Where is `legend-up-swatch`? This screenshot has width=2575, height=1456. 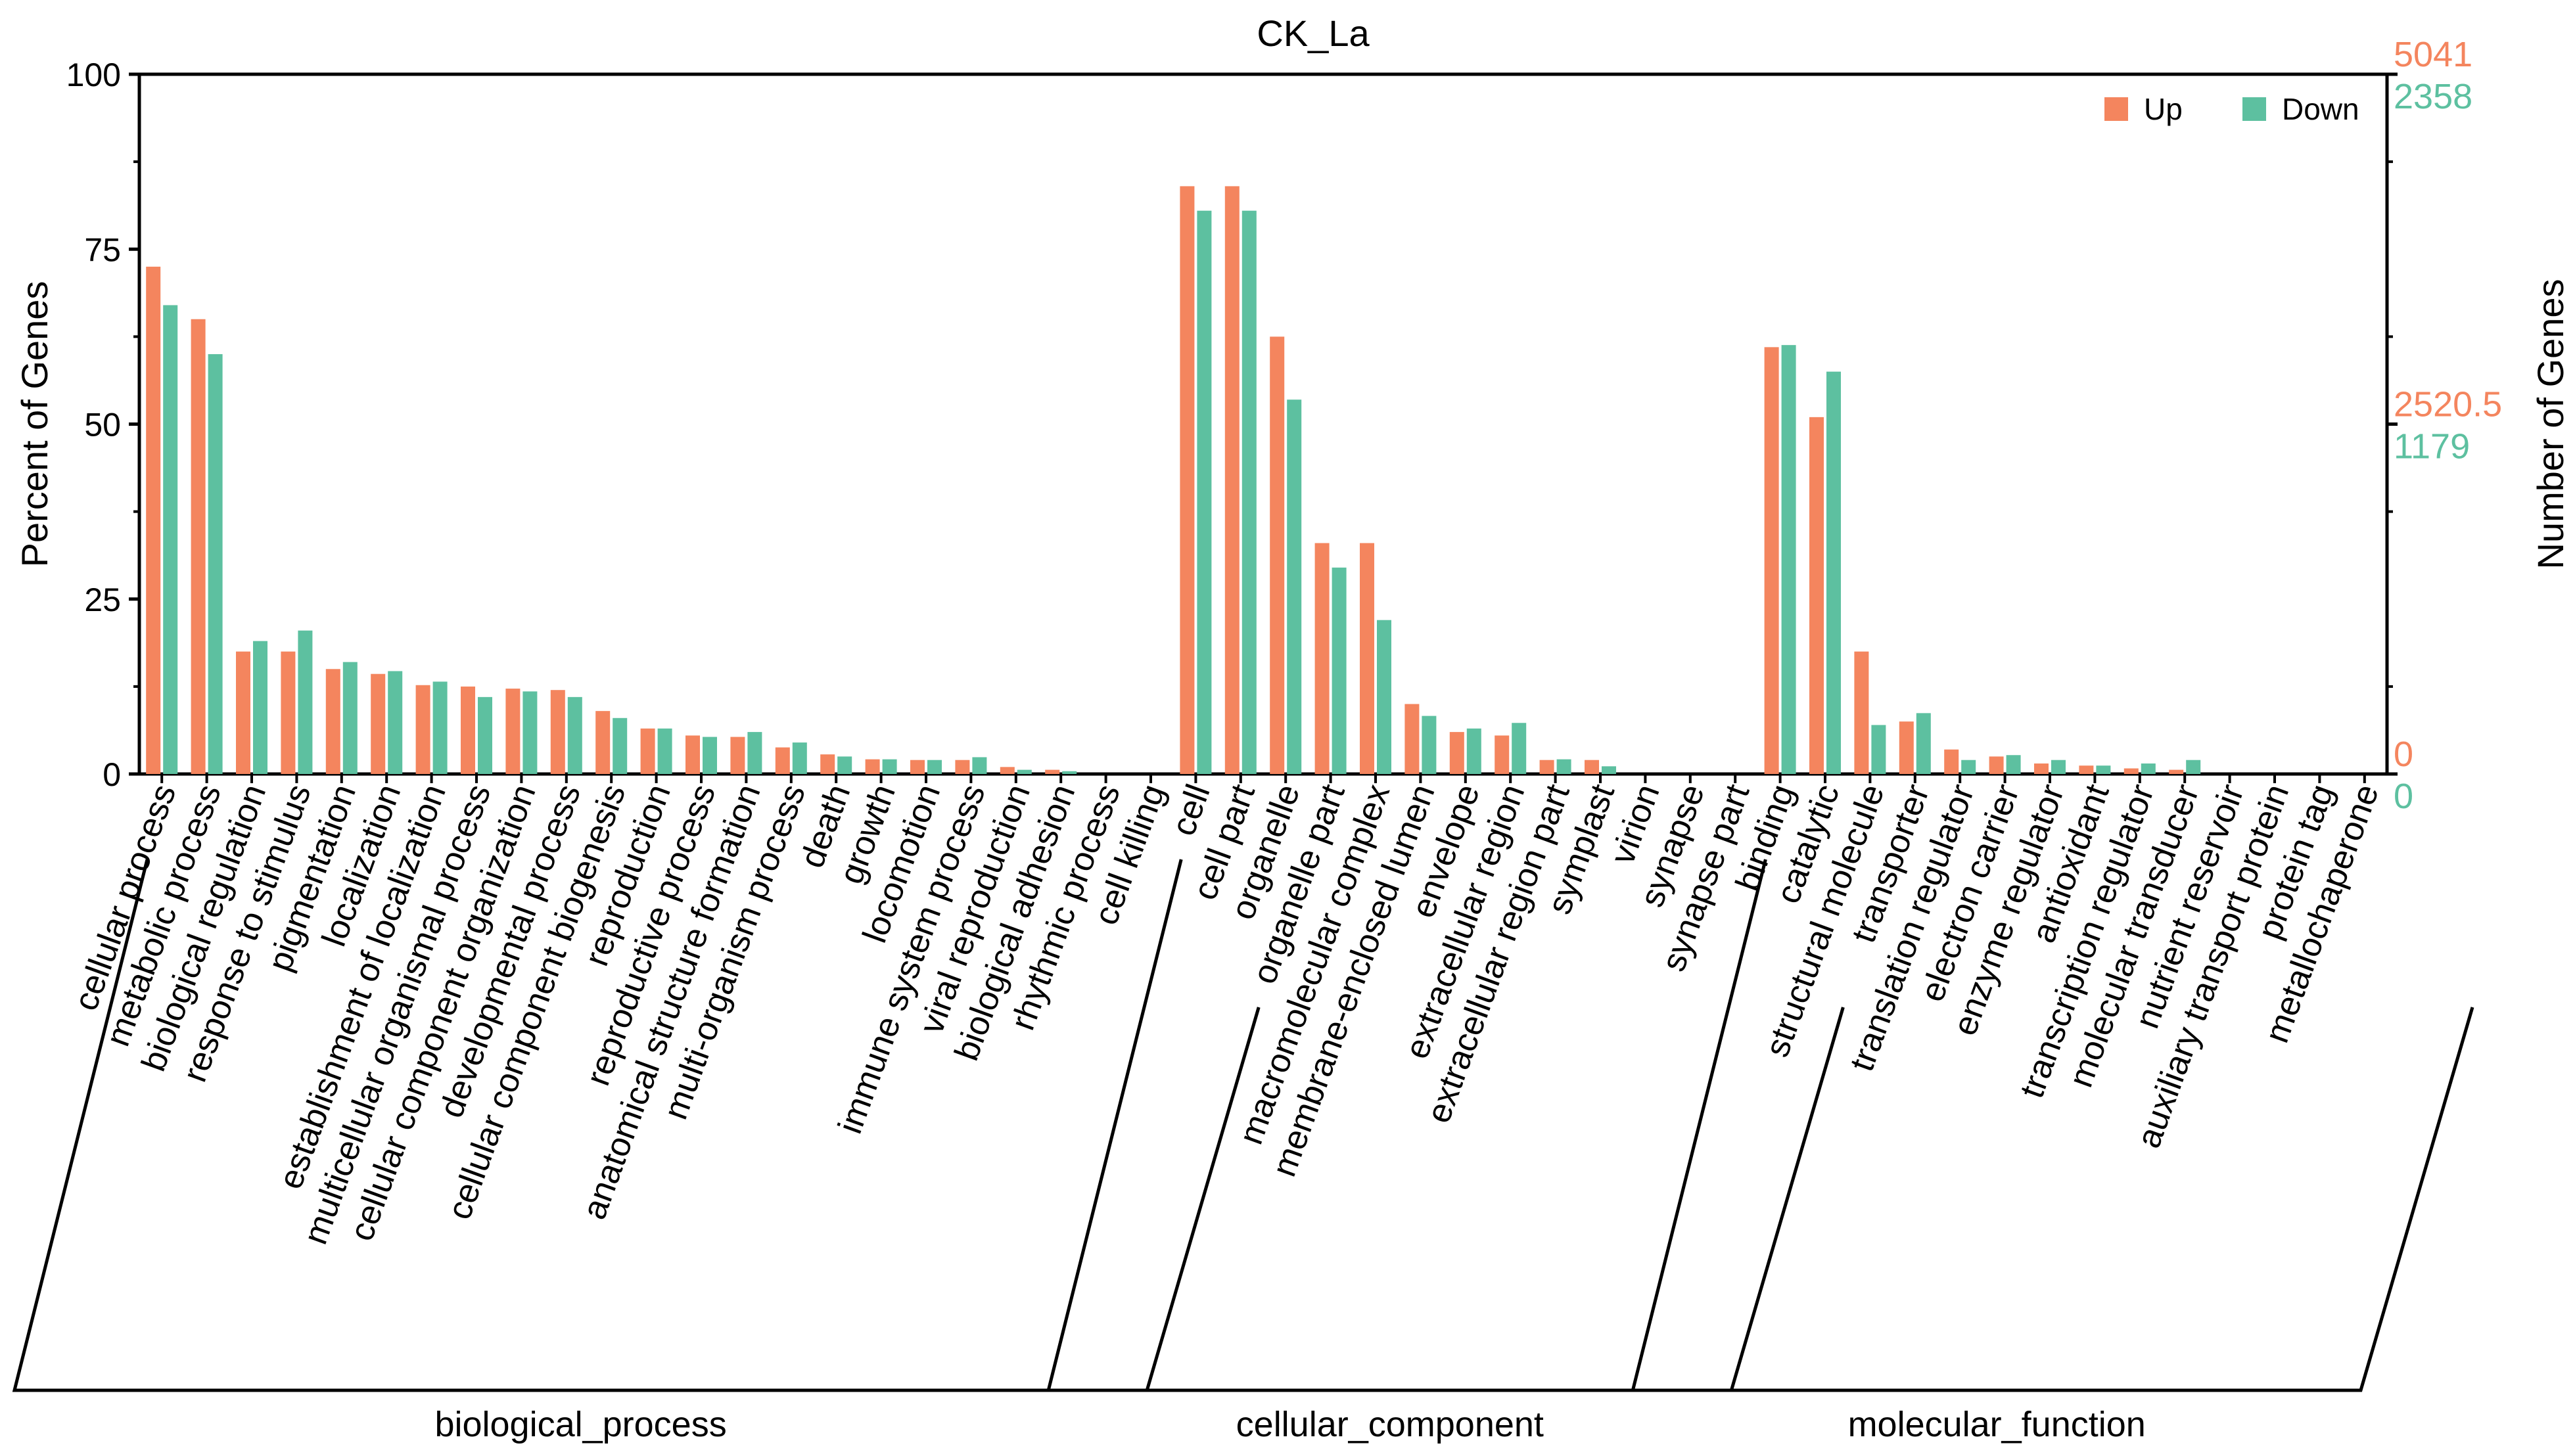 legend-up-swatch is located at coordinates (2116, 109).